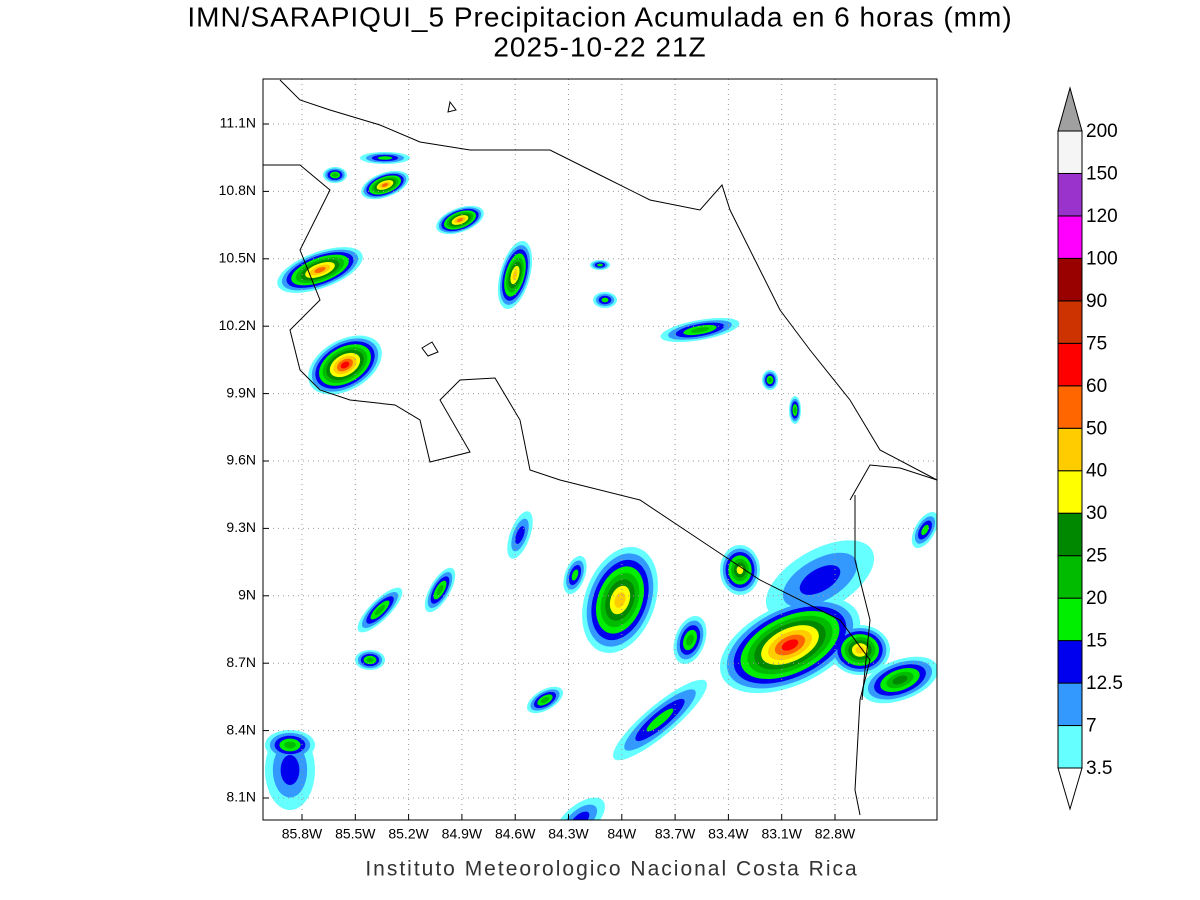 Image resolution: width=1200 pixels, height=900 pixels. Describe the element at coordinates (1104, 683) in the screenshot. I see `colorbar-label: 12.5` at that location.